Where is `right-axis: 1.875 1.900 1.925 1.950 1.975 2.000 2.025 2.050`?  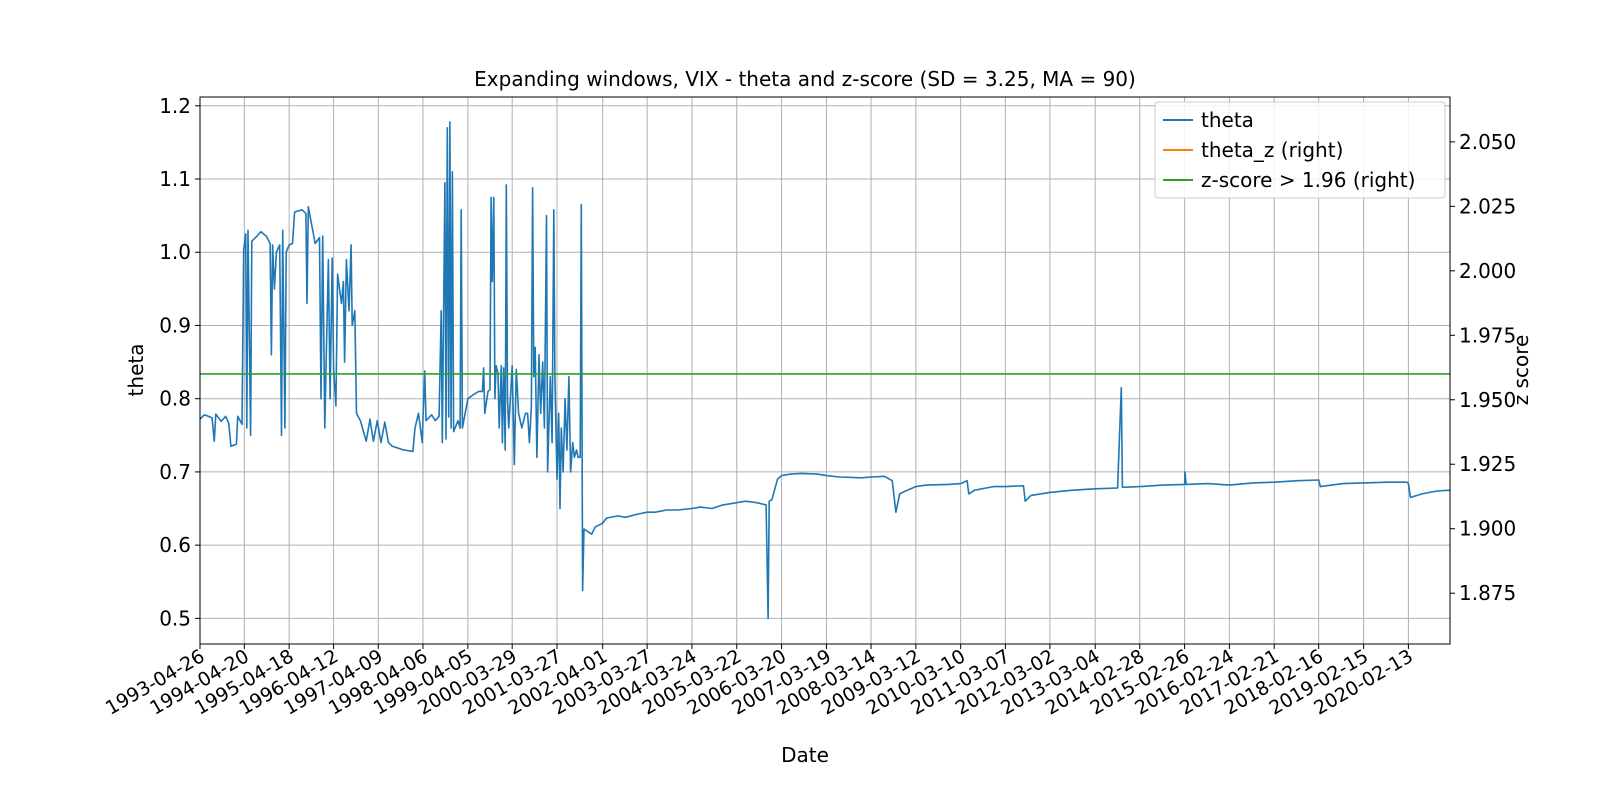 right-axis: 1.875 1.900 1.925 1.950 1.975 2.000 2.025 2.050 is located at coordinates (1483, 367).